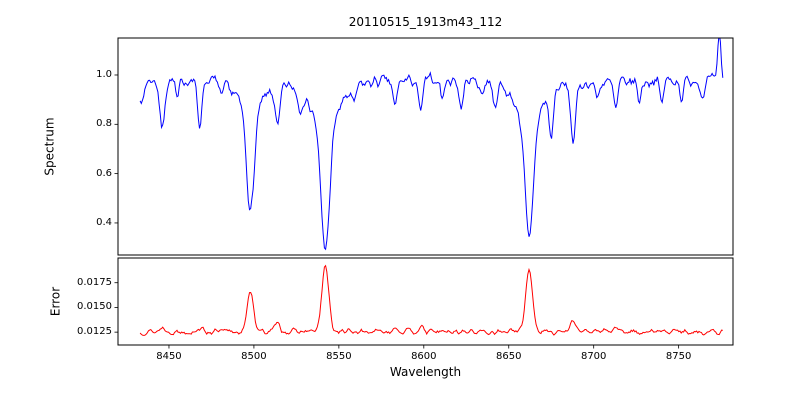  I want to click on x-axis-label: Wavelength, so click(425, 372).